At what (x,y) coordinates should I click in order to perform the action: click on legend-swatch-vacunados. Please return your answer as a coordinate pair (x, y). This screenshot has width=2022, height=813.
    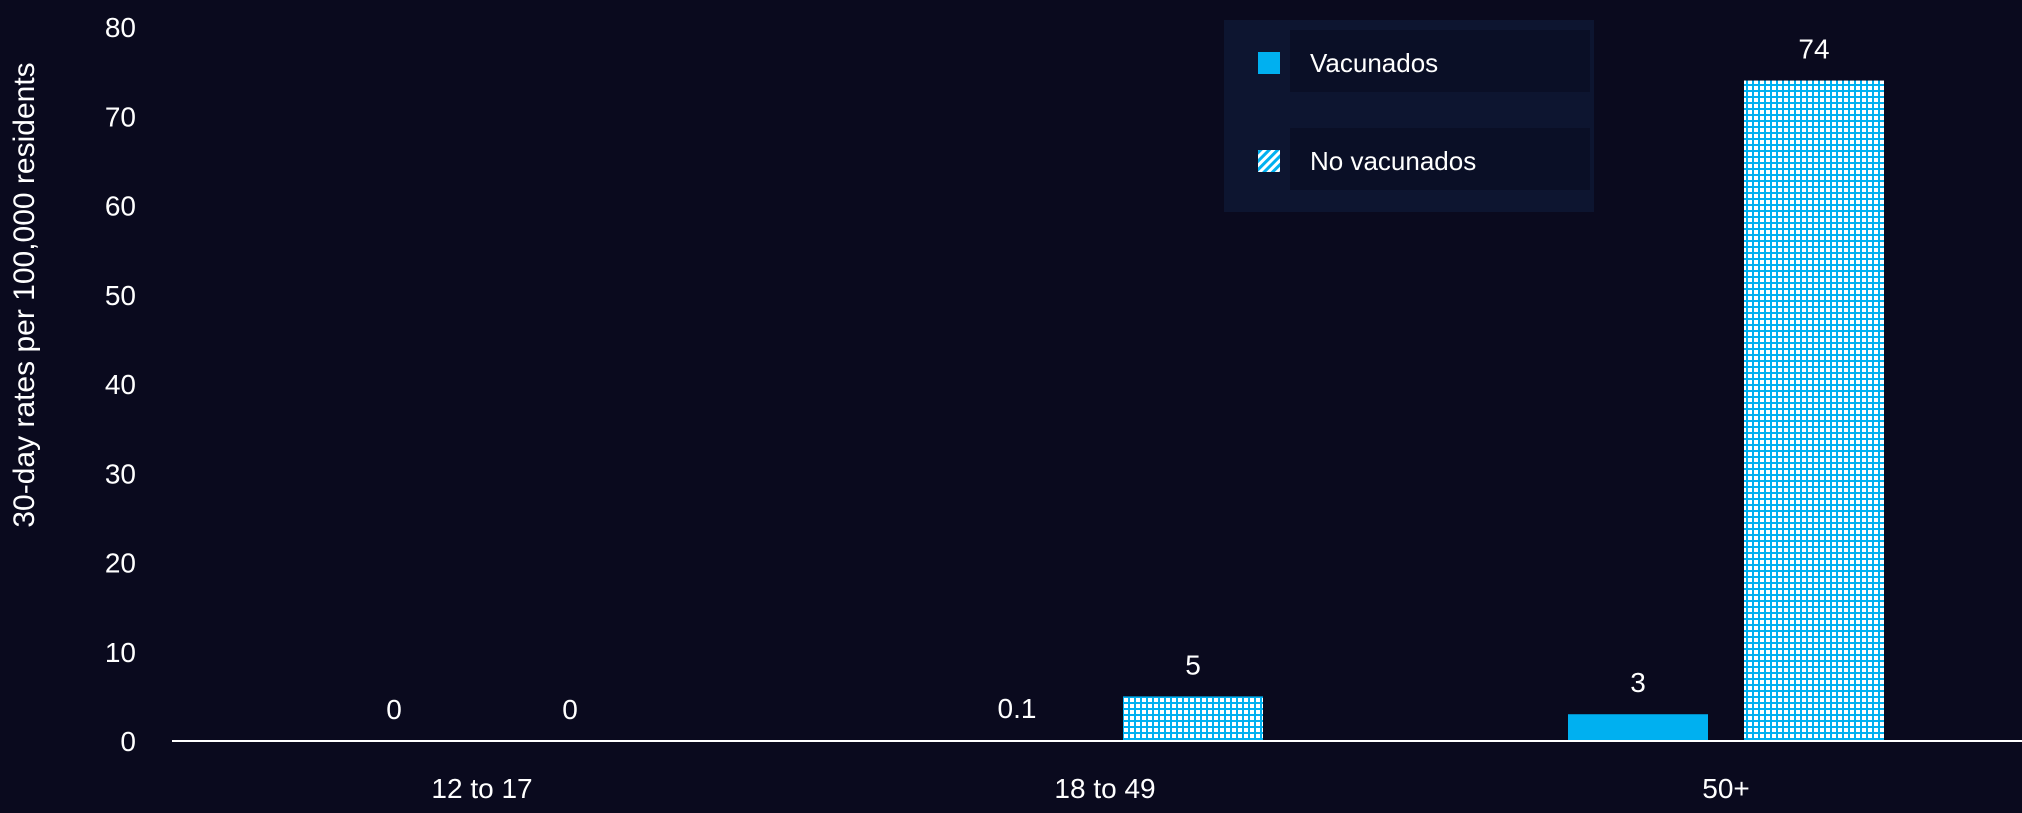
    Looking at the image, I should click on (1269, 63).